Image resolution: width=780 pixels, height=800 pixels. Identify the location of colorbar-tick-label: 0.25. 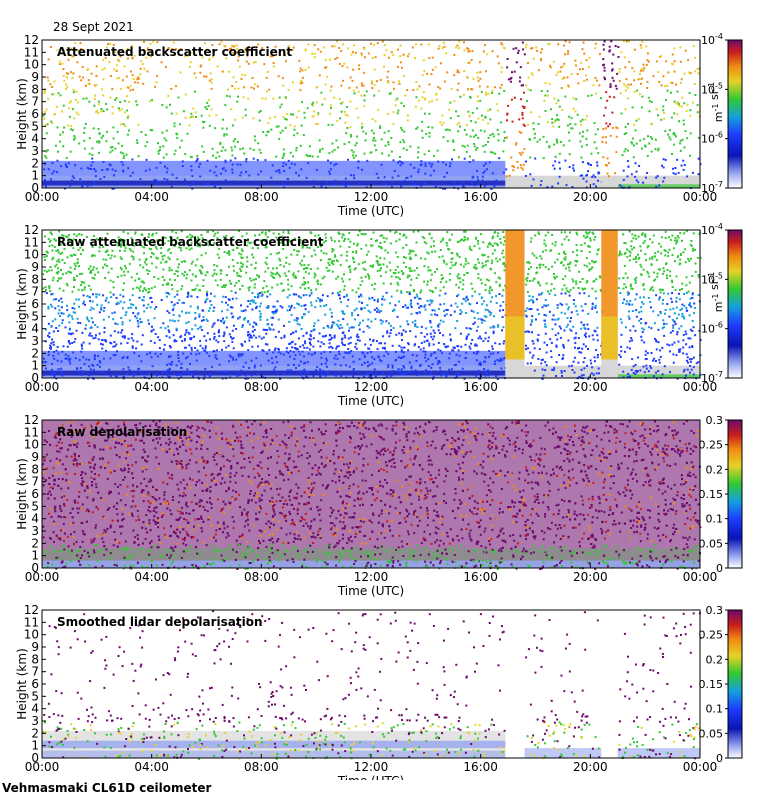
(711, 635).